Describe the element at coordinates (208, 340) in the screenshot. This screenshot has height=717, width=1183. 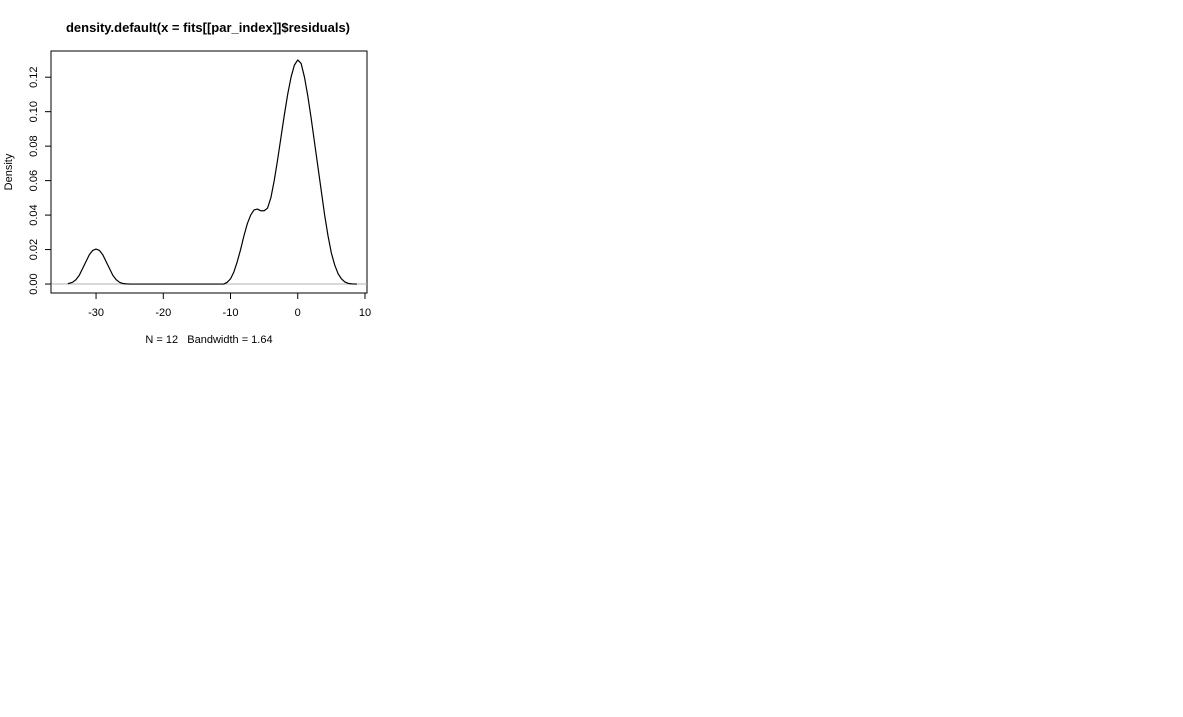
I see `x-axis-label: N = 12 Bandwidth = 1.64` at that location.